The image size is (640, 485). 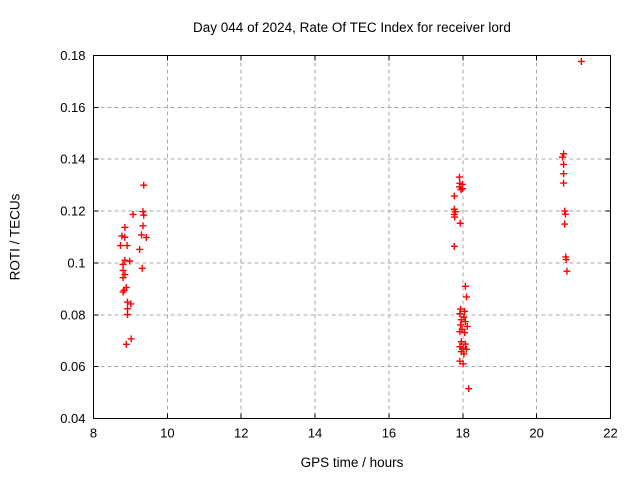 What do you see at coordinates (72, 211) in the screenshot?
I see `y-tick-label: 0.12` at bounding box center [72, 211].